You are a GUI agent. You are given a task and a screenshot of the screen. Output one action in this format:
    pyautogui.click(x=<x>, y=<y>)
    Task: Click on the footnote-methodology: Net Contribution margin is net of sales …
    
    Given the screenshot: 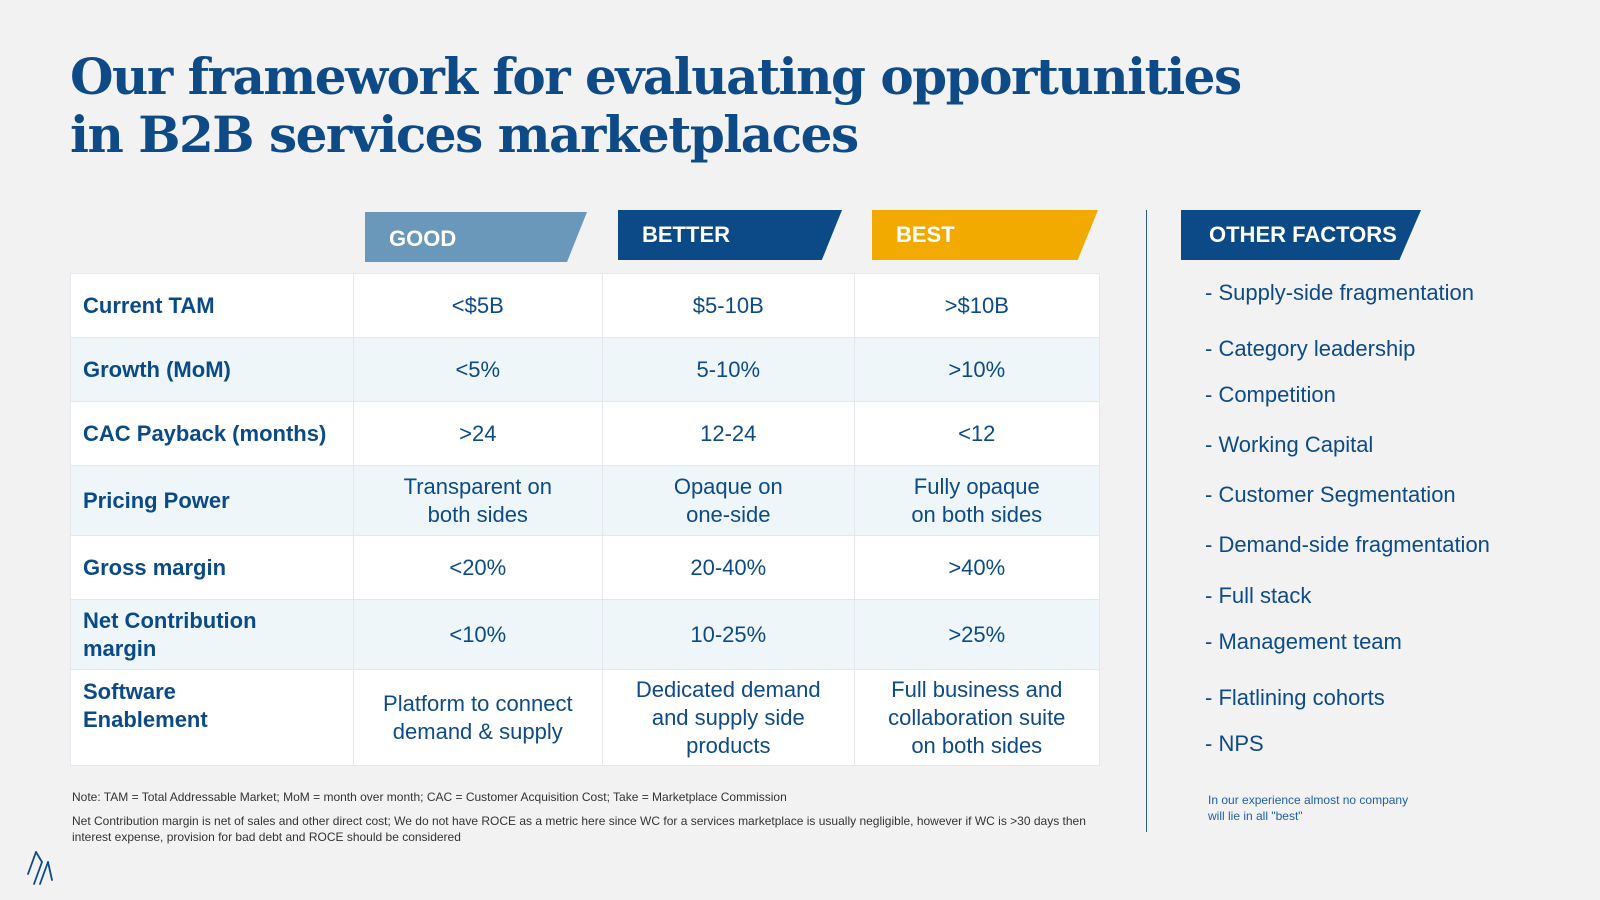 What is the action you would take?
    pyautogui.click(x=579, y=829)
    